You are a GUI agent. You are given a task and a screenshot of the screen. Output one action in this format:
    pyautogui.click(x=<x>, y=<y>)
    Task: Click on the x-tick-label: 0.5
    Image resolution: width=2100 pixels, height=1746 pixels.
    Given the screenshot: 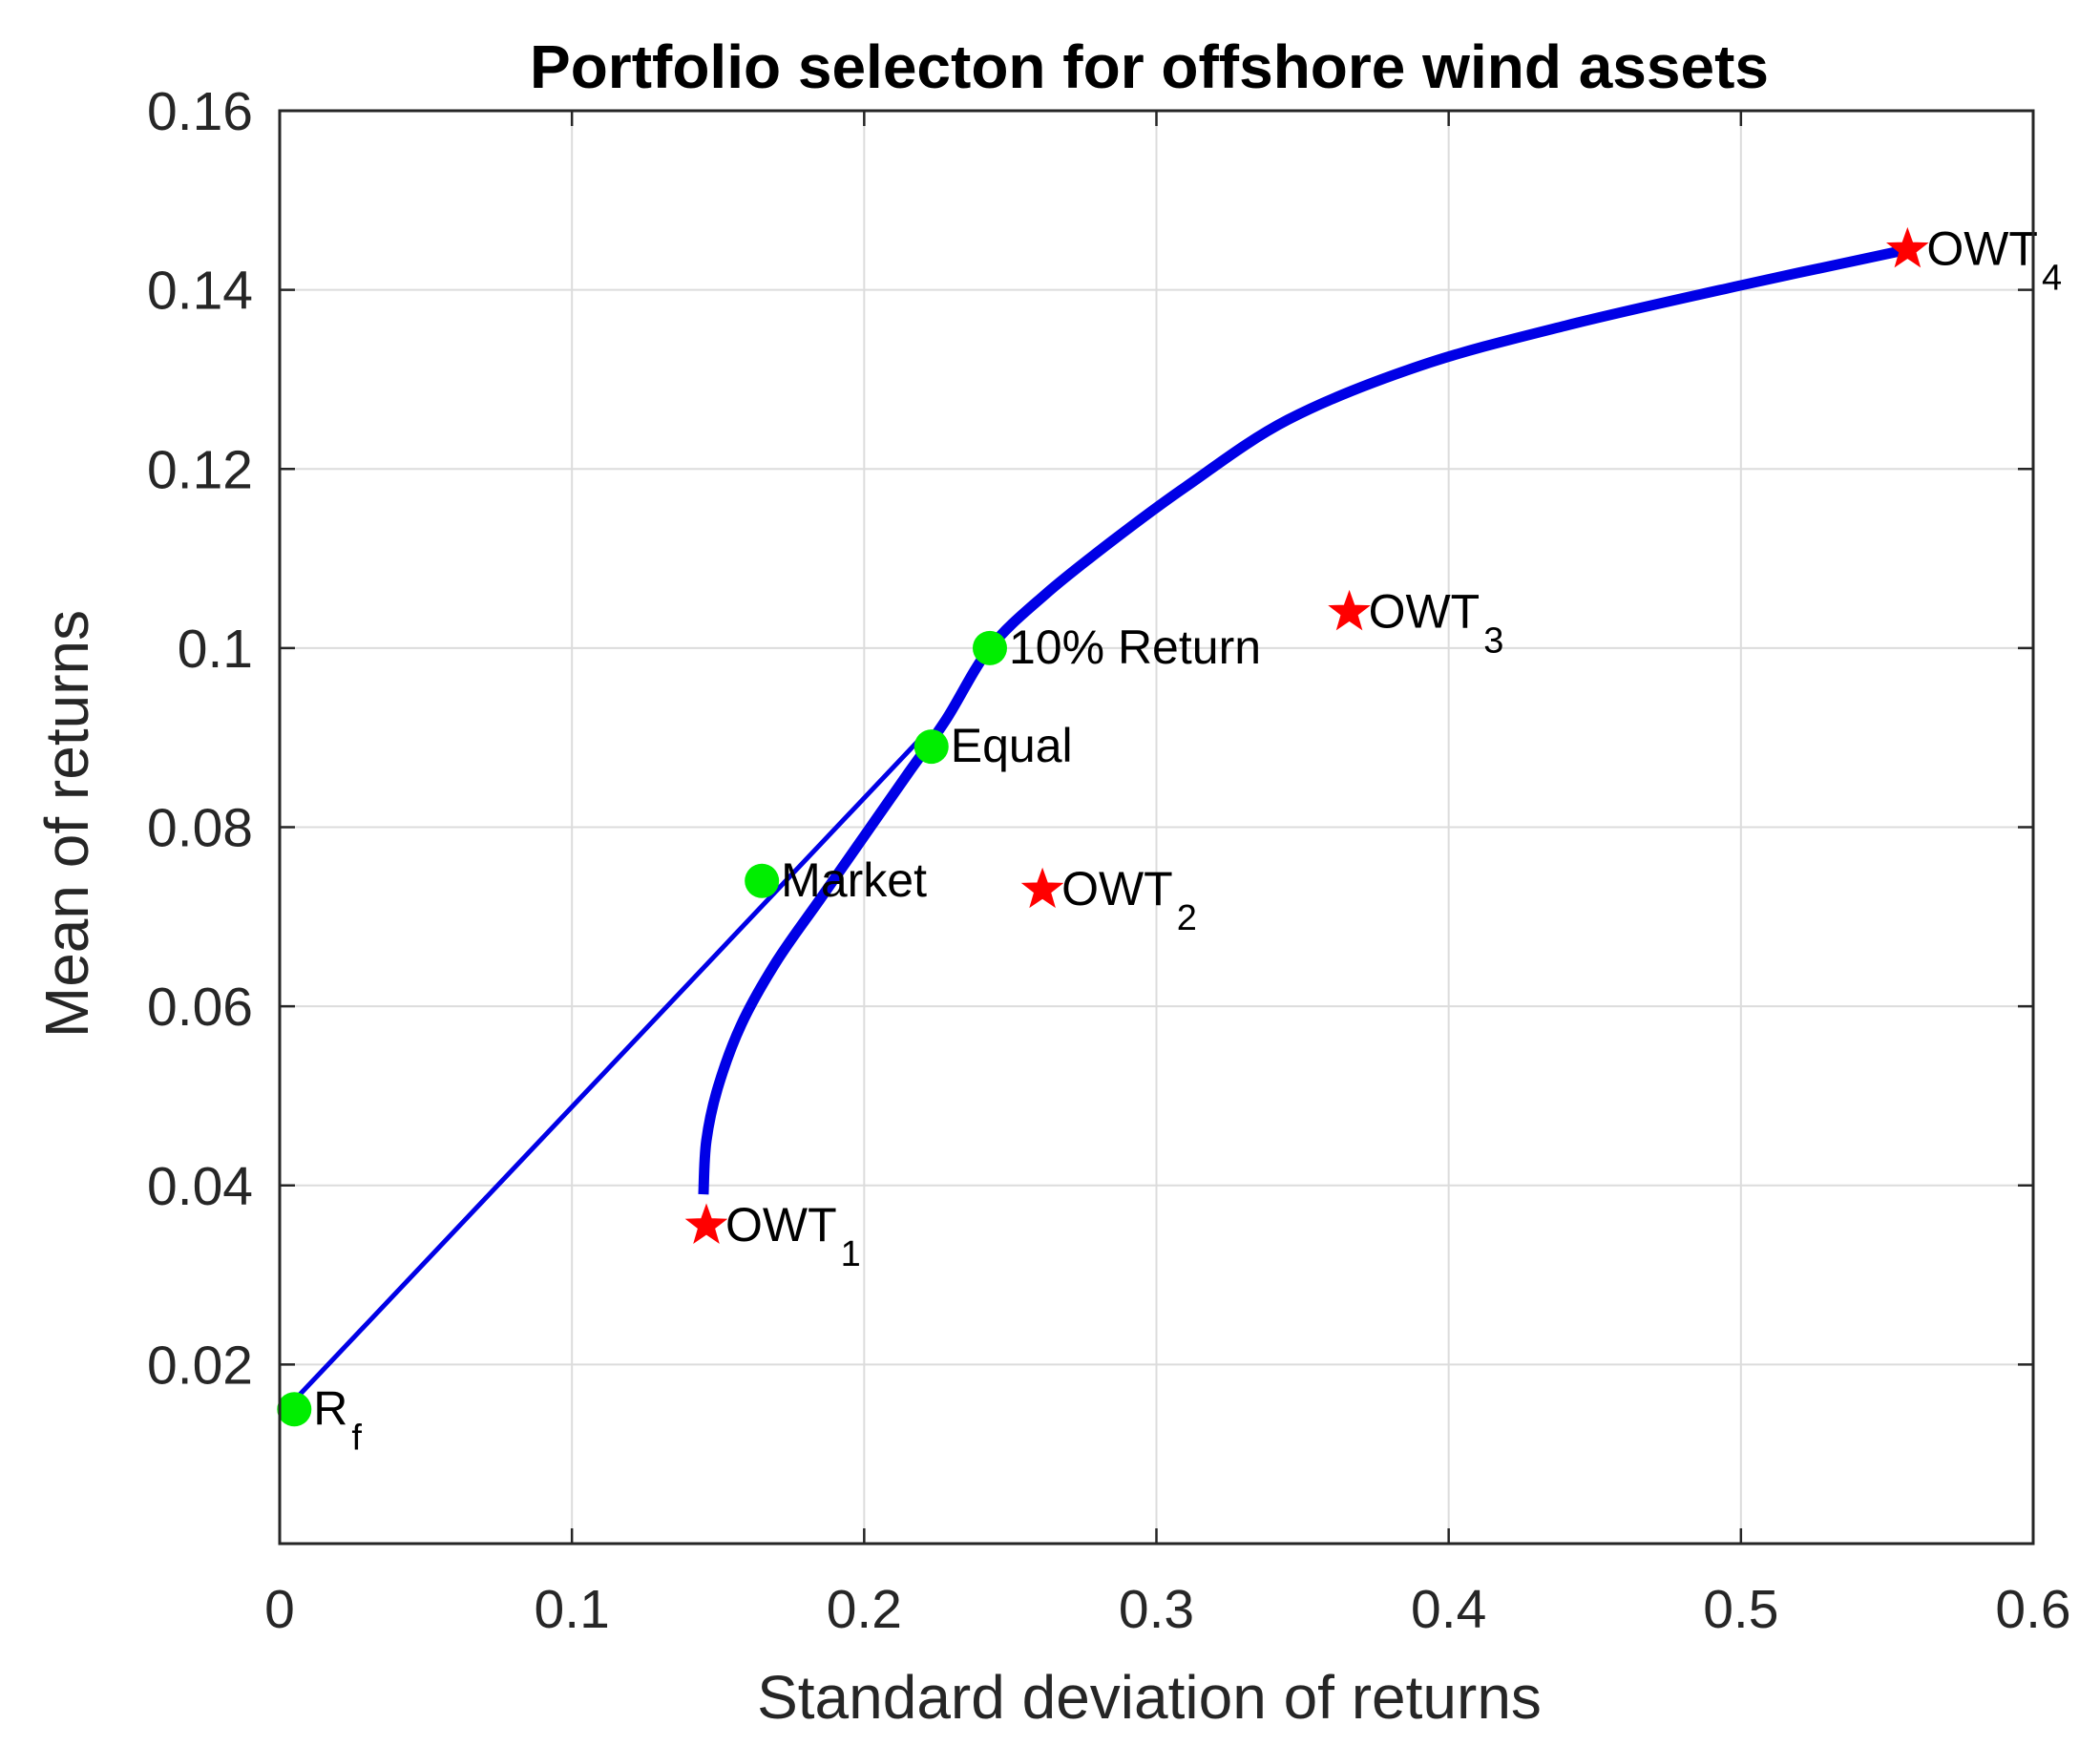 What is the action you would take?
    pyautogui.click(x=1741, y=1609)
    